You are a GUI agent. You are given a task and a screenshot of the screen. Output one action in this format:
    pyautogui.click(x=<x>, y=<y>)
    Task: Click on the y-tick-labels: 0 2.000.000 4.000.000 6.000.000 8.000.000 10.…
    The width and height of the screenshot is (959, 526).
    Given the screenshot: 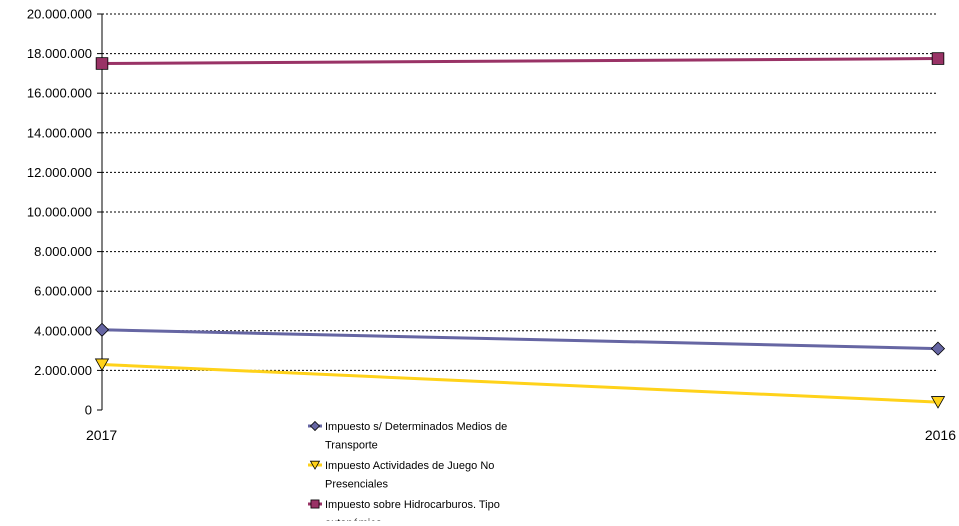 What is the action you would take?
    pyautogui.click(x=59, y=212)
    